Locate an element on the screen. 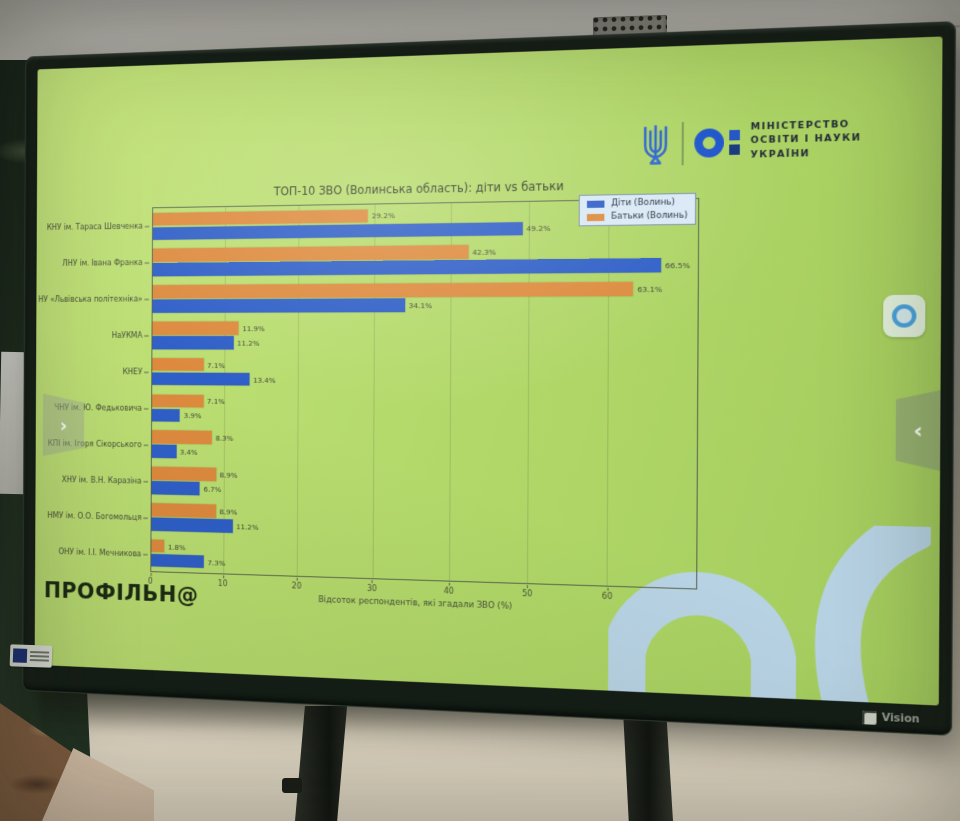 The height and width of the screenshot is (821, 960). bar-value-label: 42.3% is located at coordinates (484, 252).